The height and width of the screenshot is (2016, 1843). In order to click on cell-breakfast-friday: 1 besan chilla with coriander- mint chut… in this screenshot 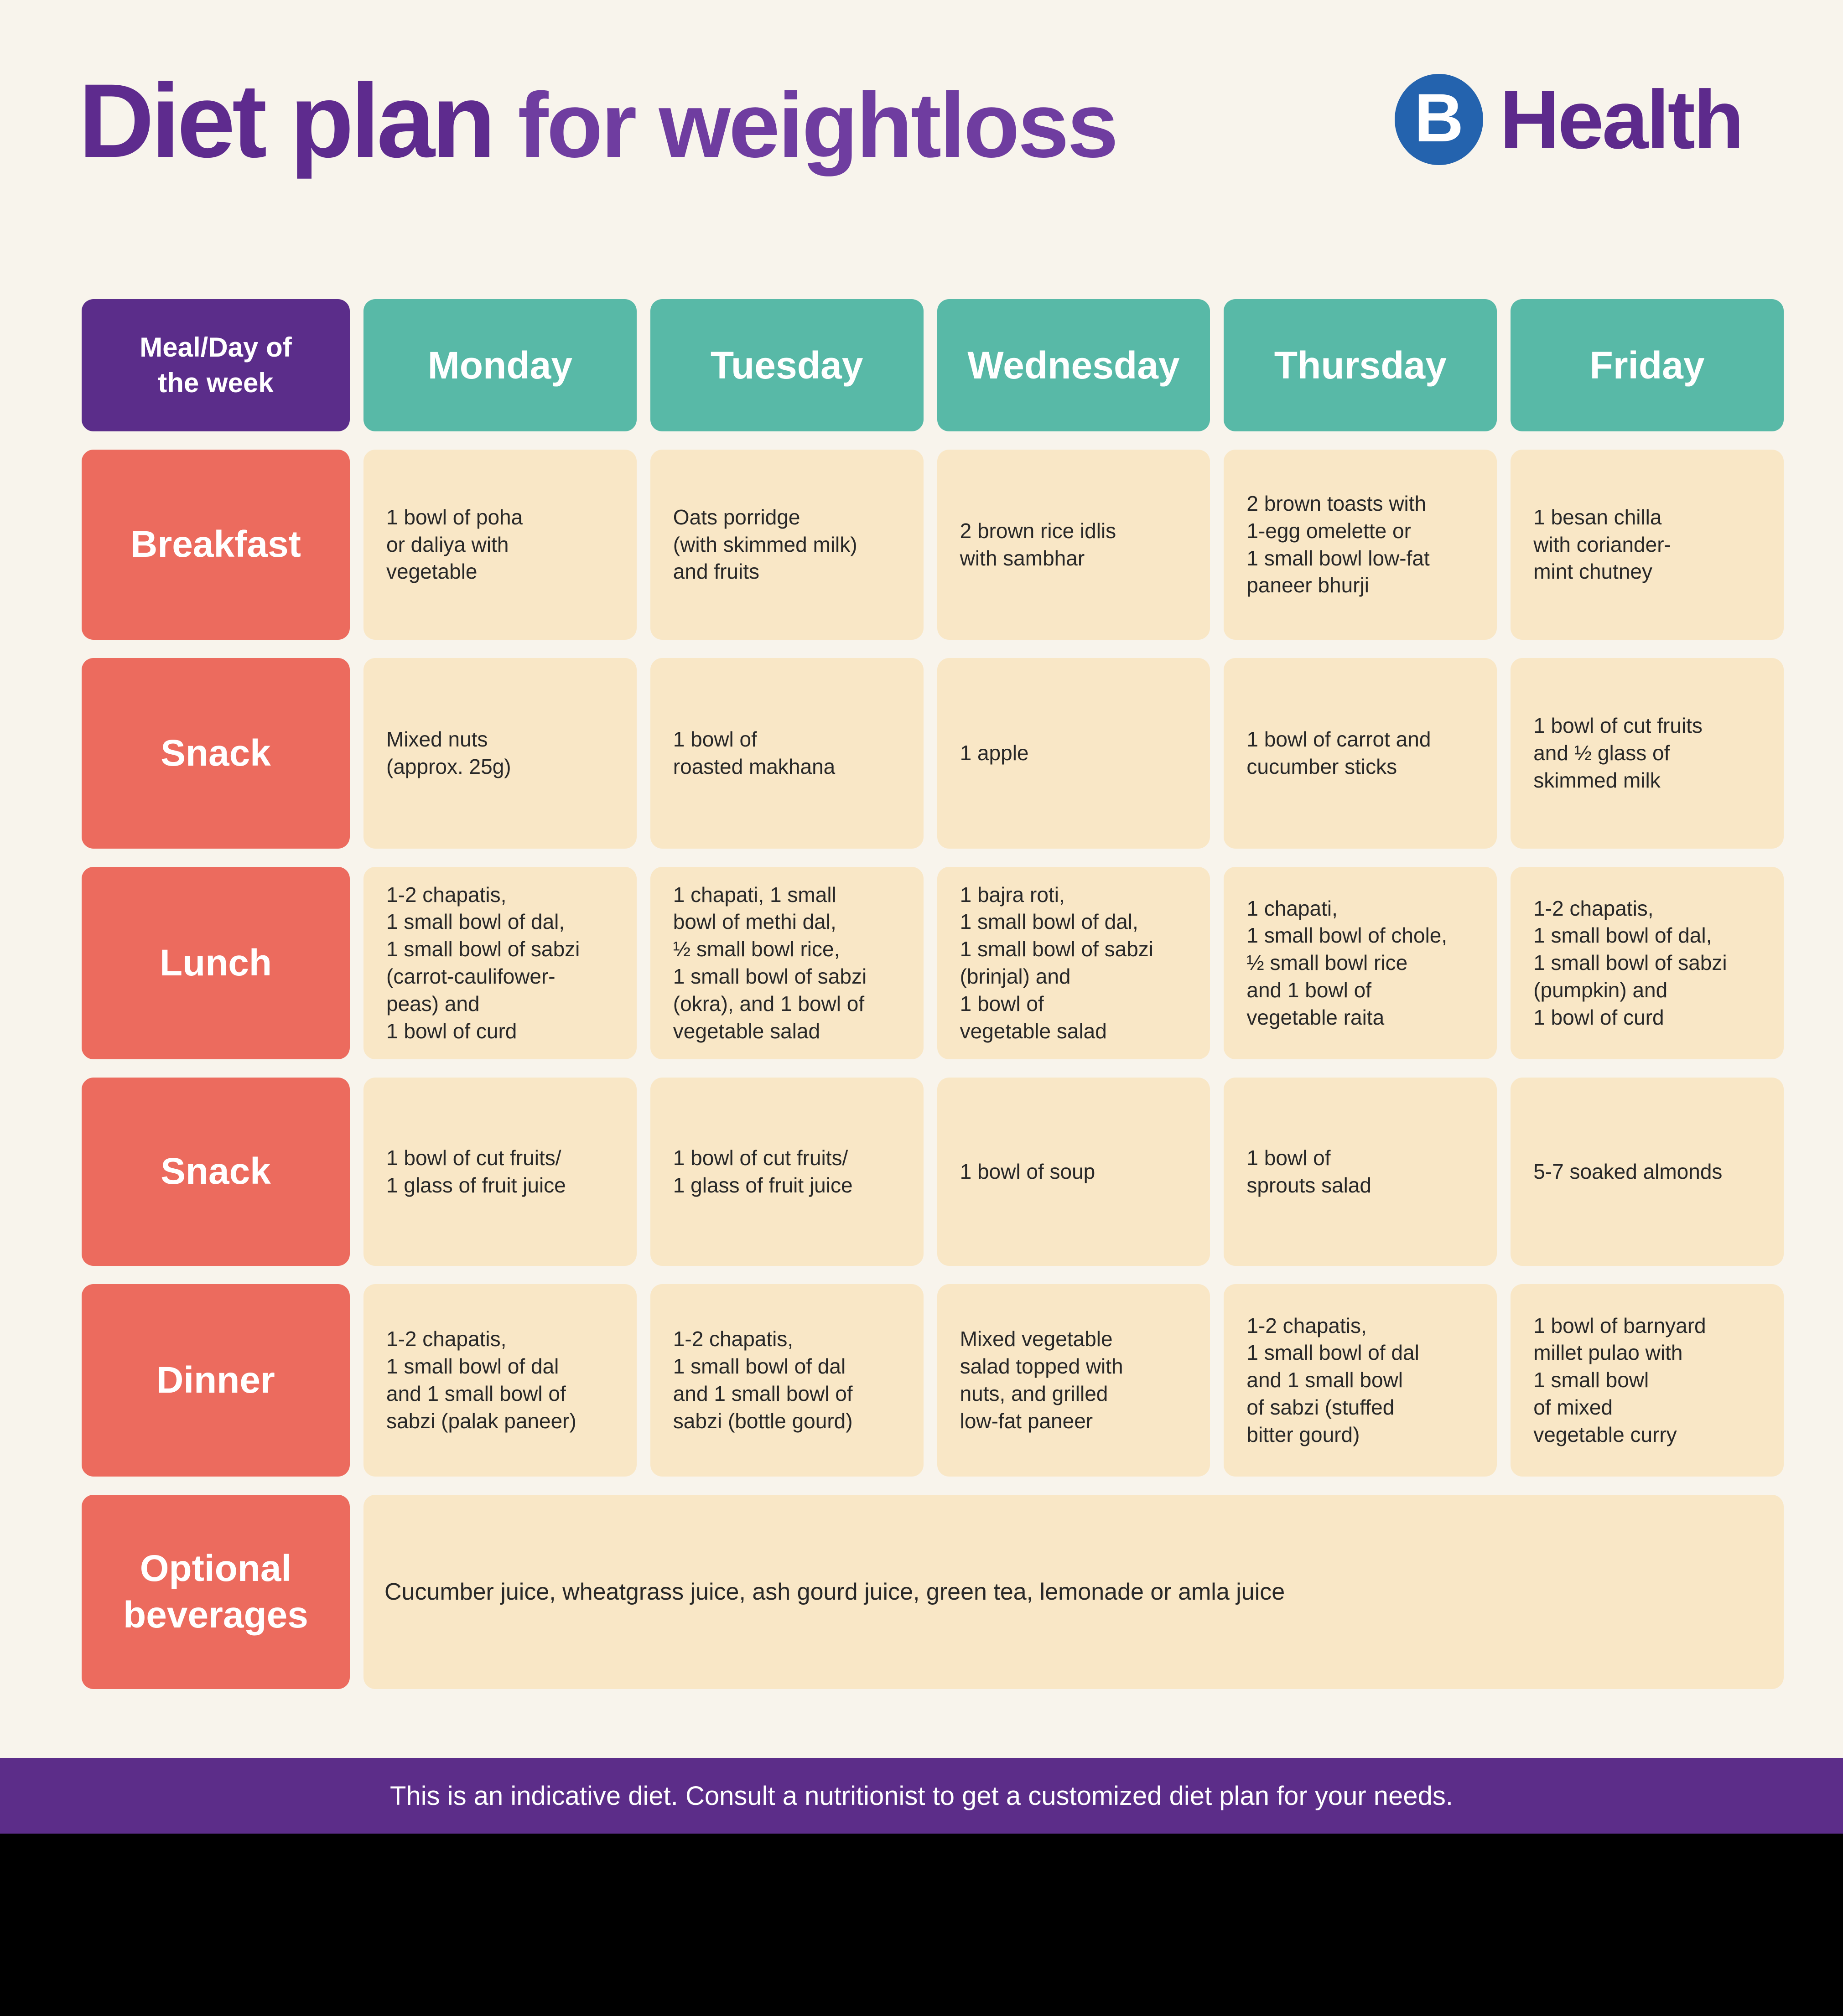, I will do `click(1647, 545)`.